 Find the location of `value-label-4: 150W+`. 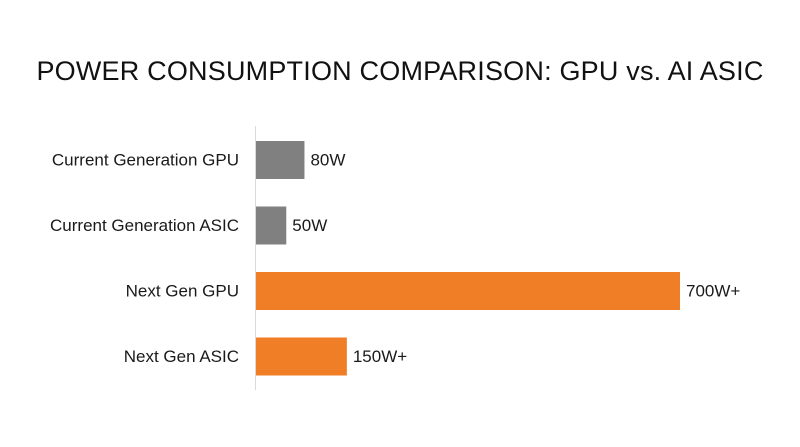

value-label-4: 150W+ is located at coordinates (380, 356).